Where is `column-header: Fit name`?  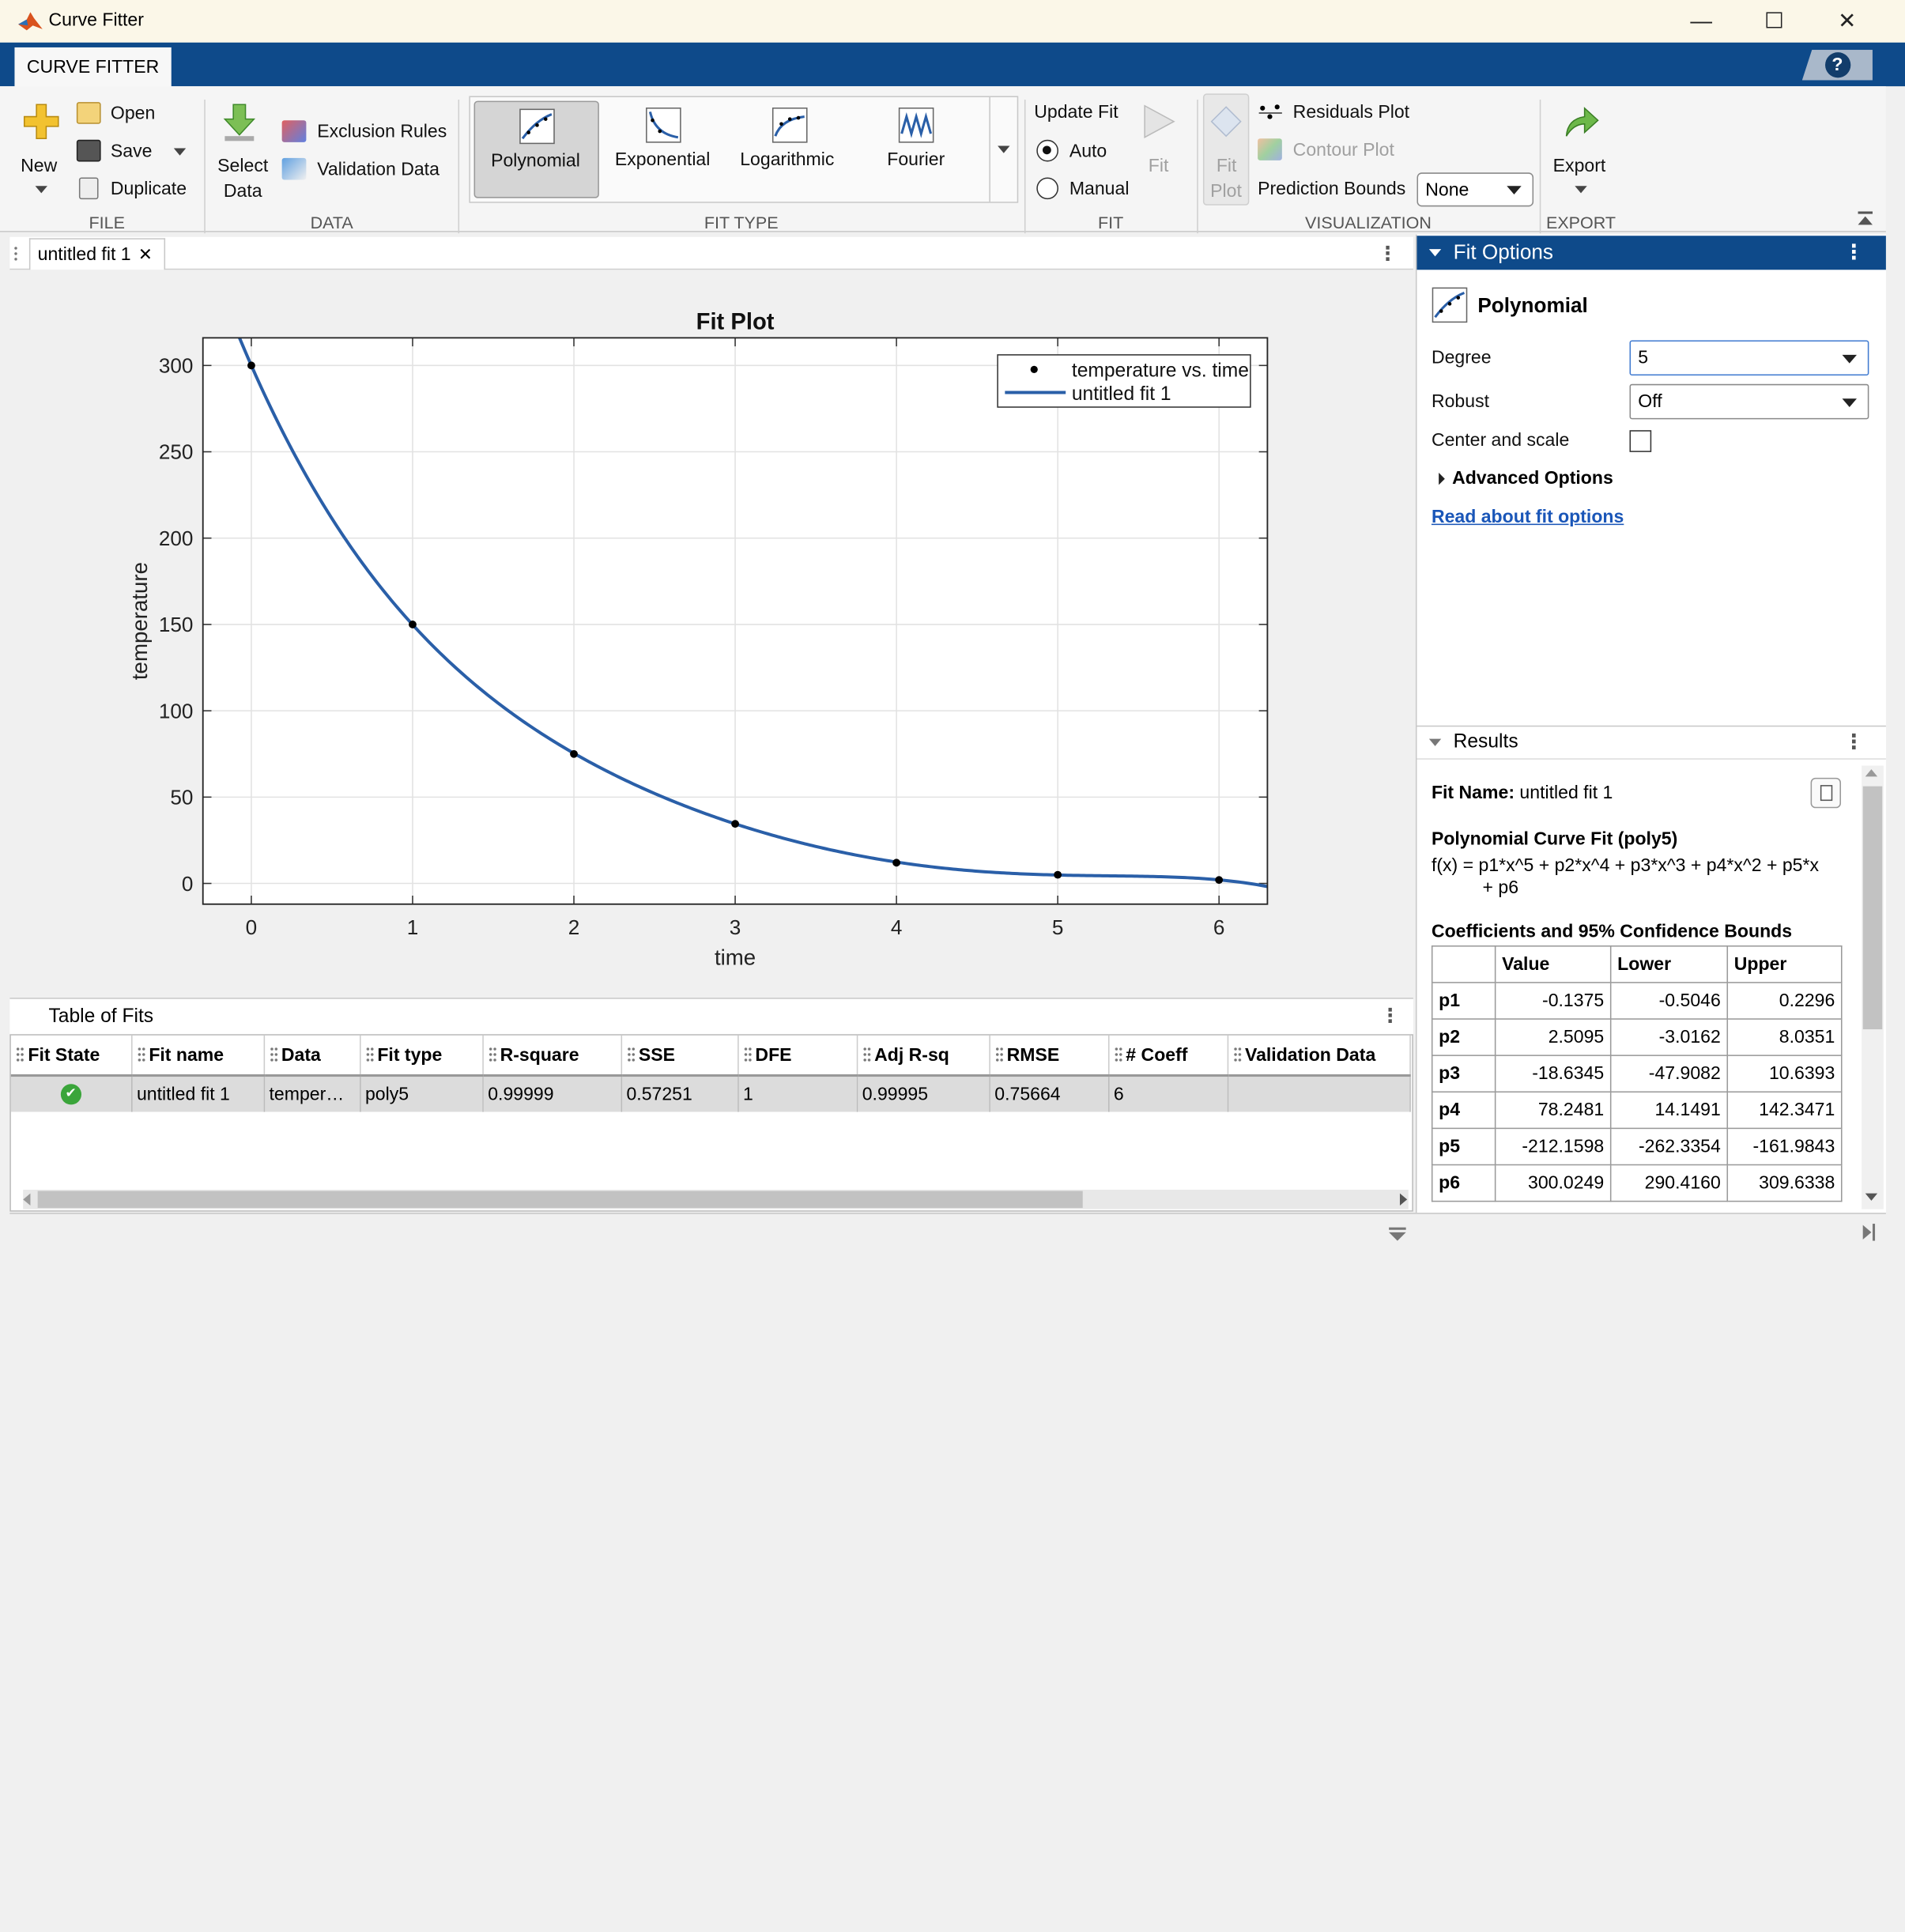 column-header: Fit name is located at coordinates (198, 1056).